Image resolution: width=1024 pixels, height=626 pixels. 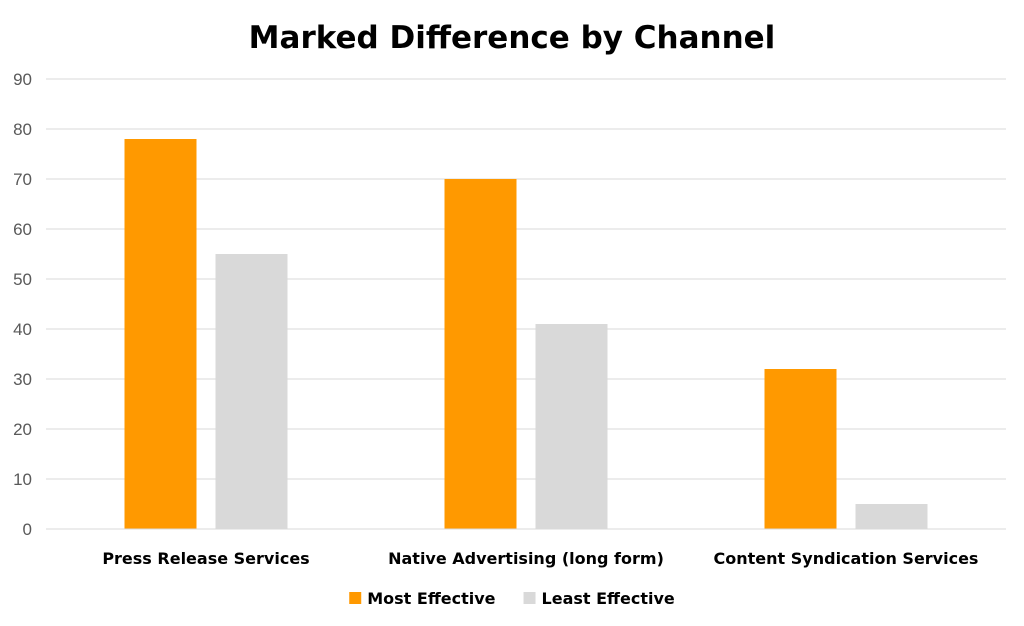 What do you see at coordinates (512, 38) in the screenshot?
I see `chart-title: Marked Difference by Channel` at bounding box center [512, 38].